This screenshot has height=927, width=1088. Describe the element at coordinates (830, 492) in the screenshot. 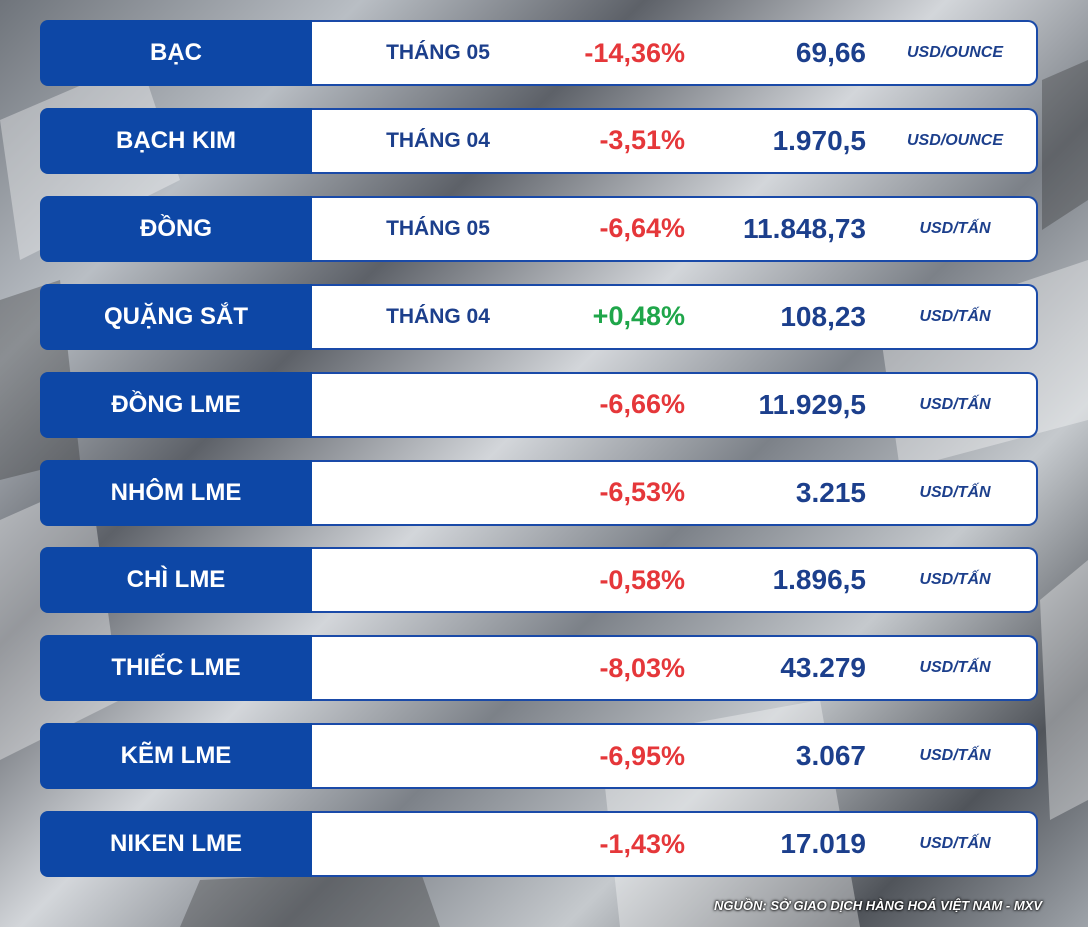

I see `price: 3.215` at that location.